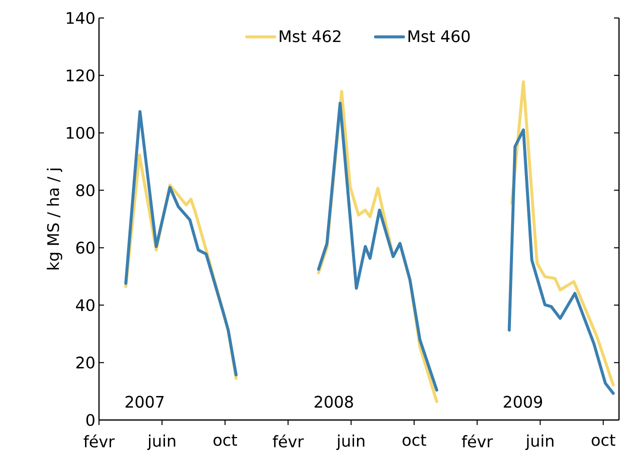  Describe the element at coordinates (333, 402) in the screenshot. I see `annotation: 2008` at that location.